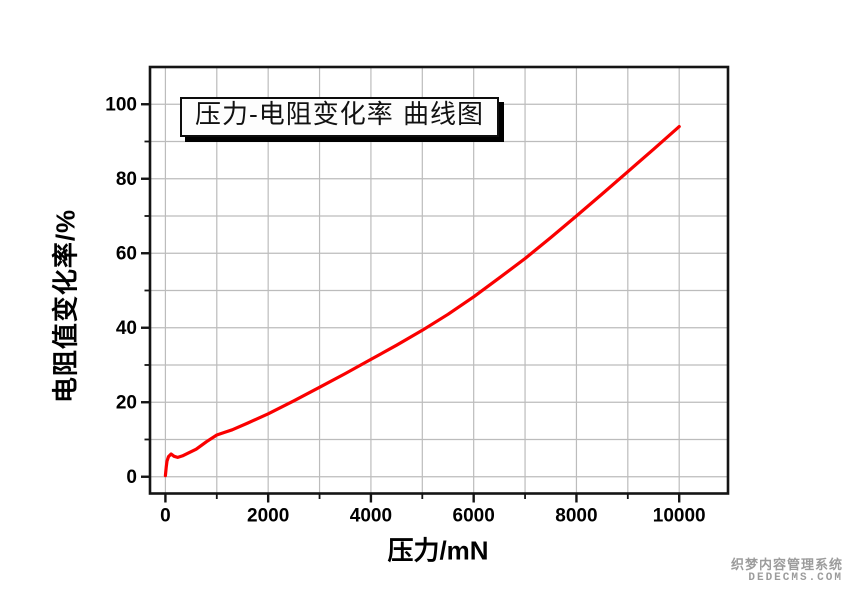  Describe the element at coordinates (165, 516) in the screenshot. I see `x-tick-label: 0` at that location.